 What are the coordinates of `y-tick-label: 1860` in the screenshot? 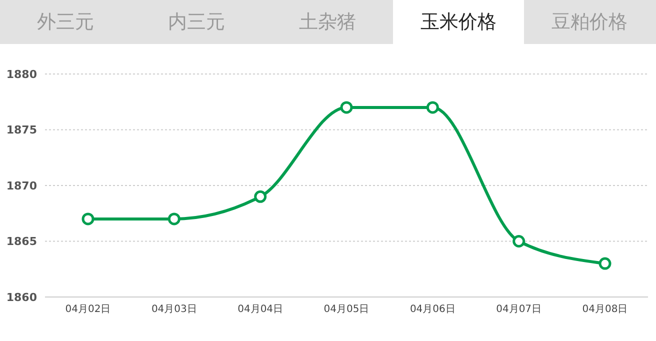 It's located at (22, 297).